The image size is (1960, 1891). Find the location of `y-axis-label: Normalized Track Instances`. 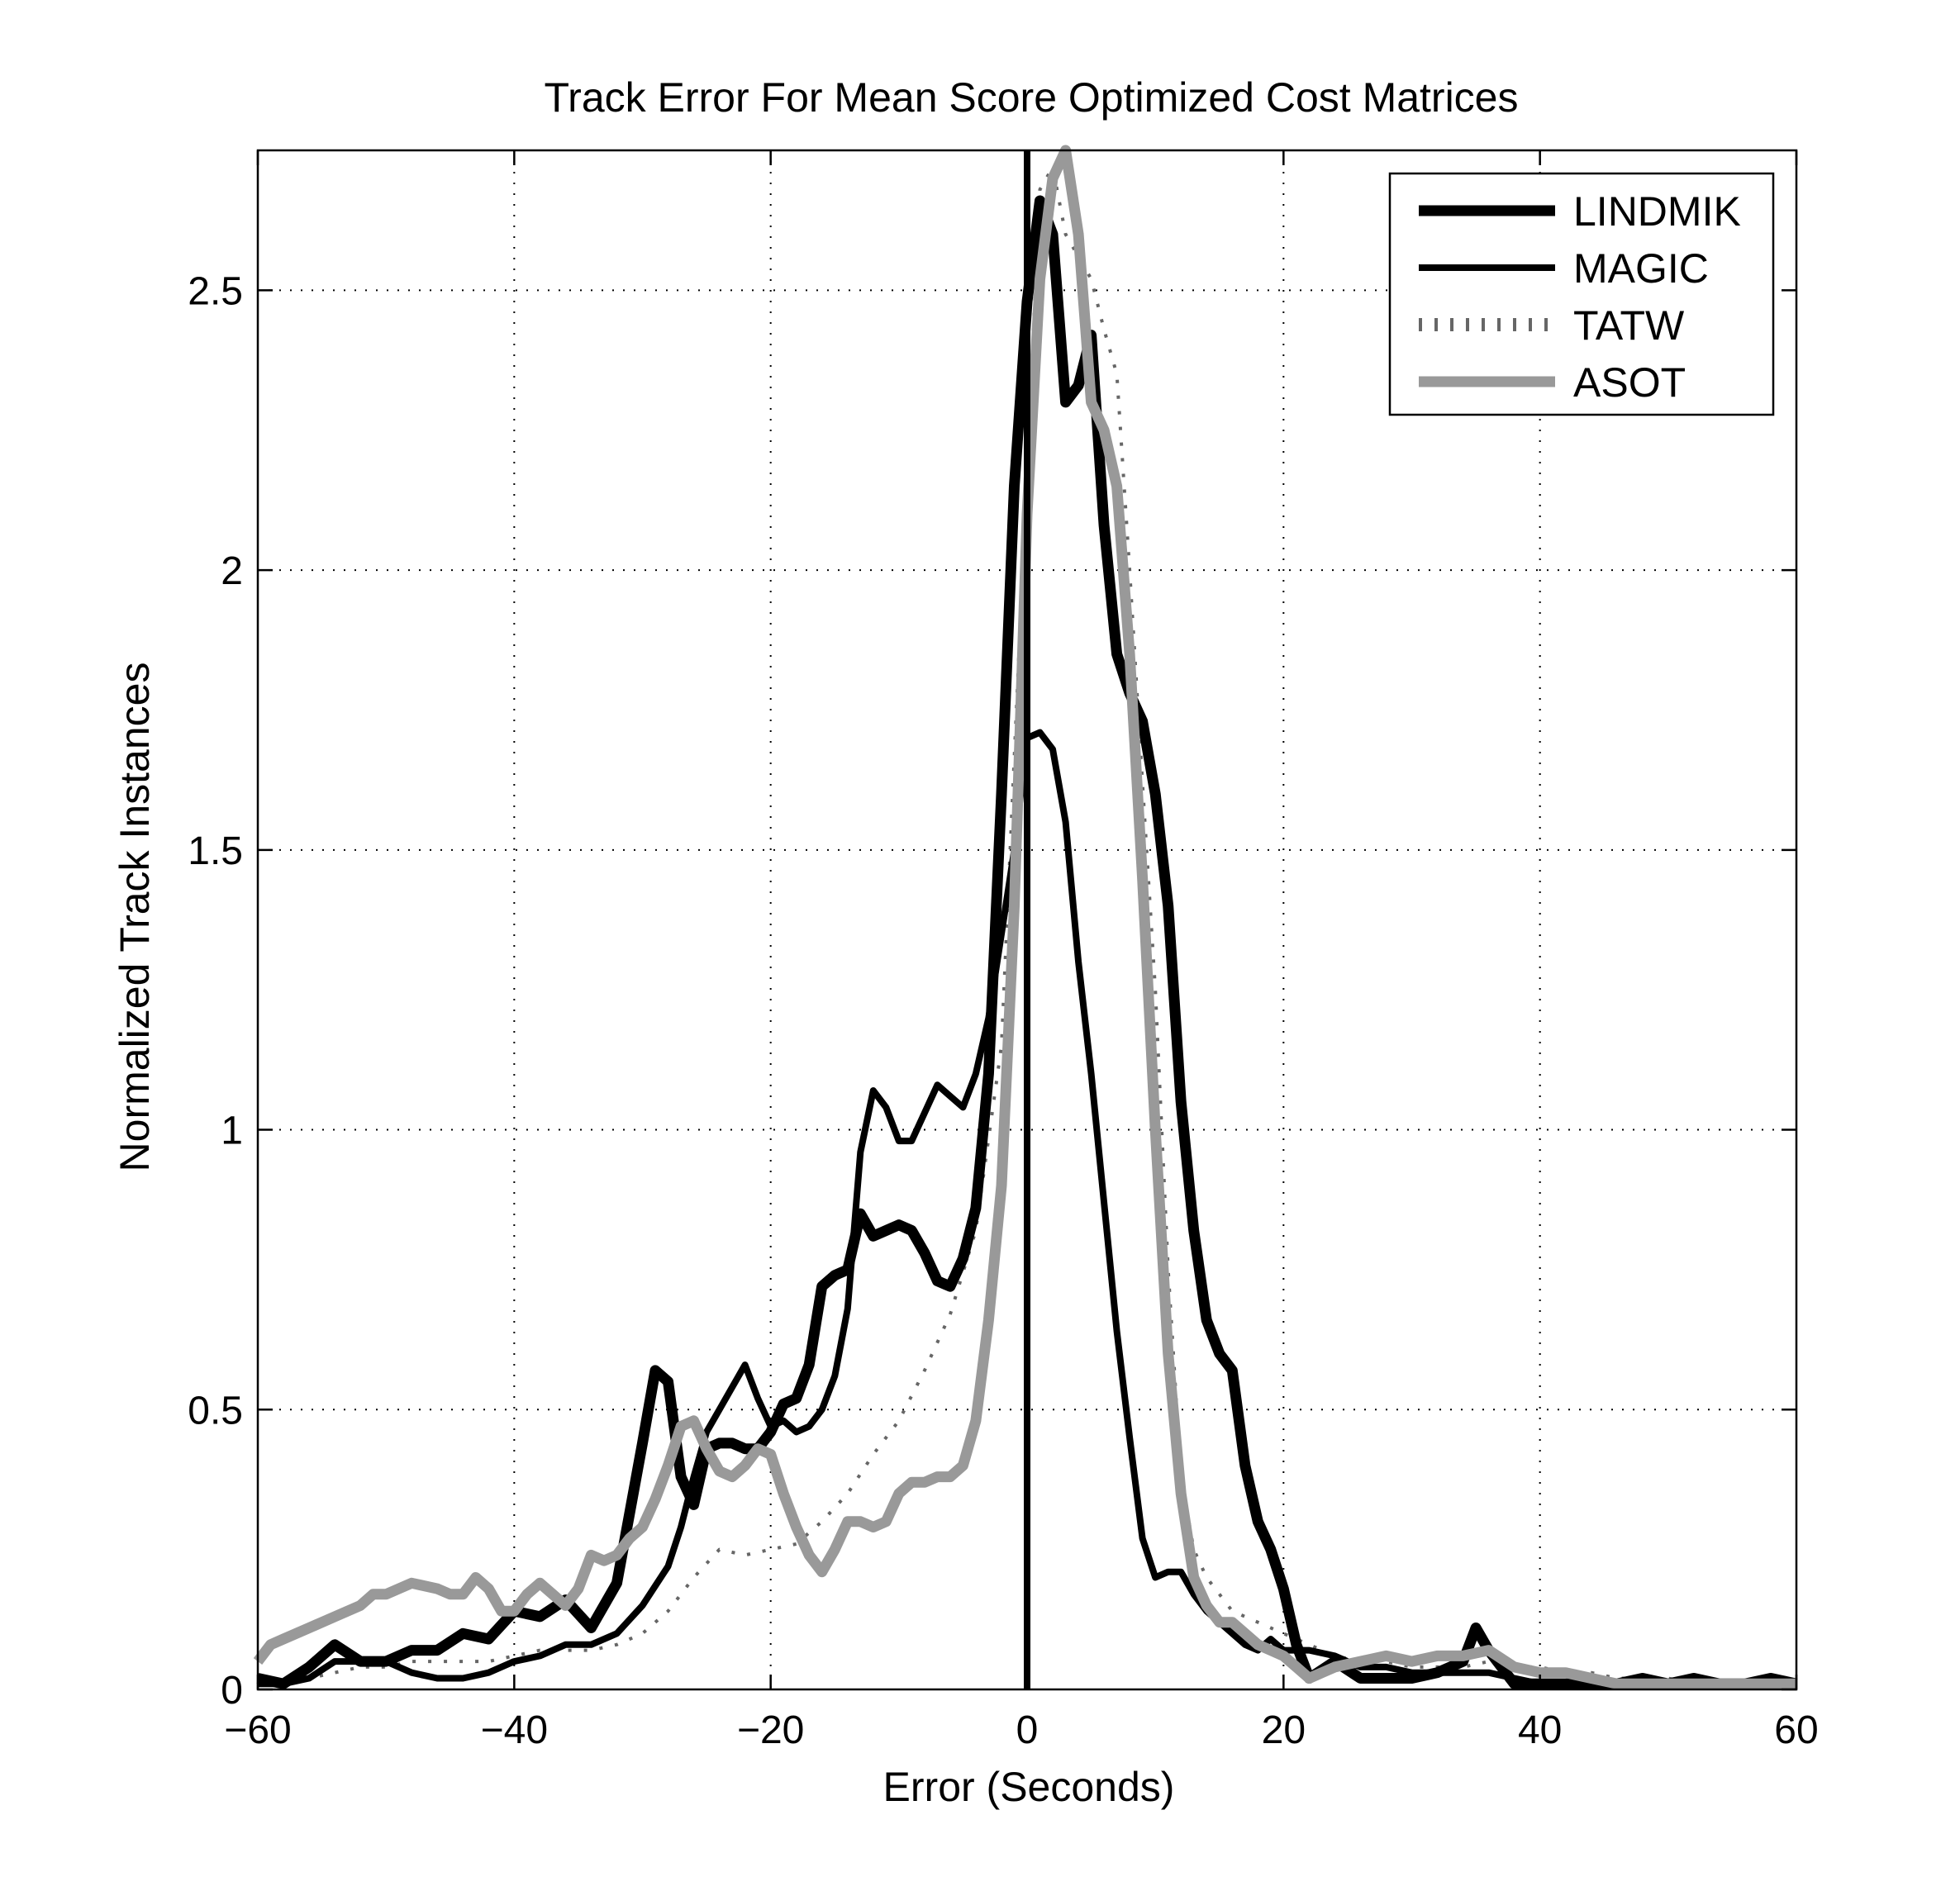

y-axis-label: Normalized Track Instances is located at coordinates (135, 917).